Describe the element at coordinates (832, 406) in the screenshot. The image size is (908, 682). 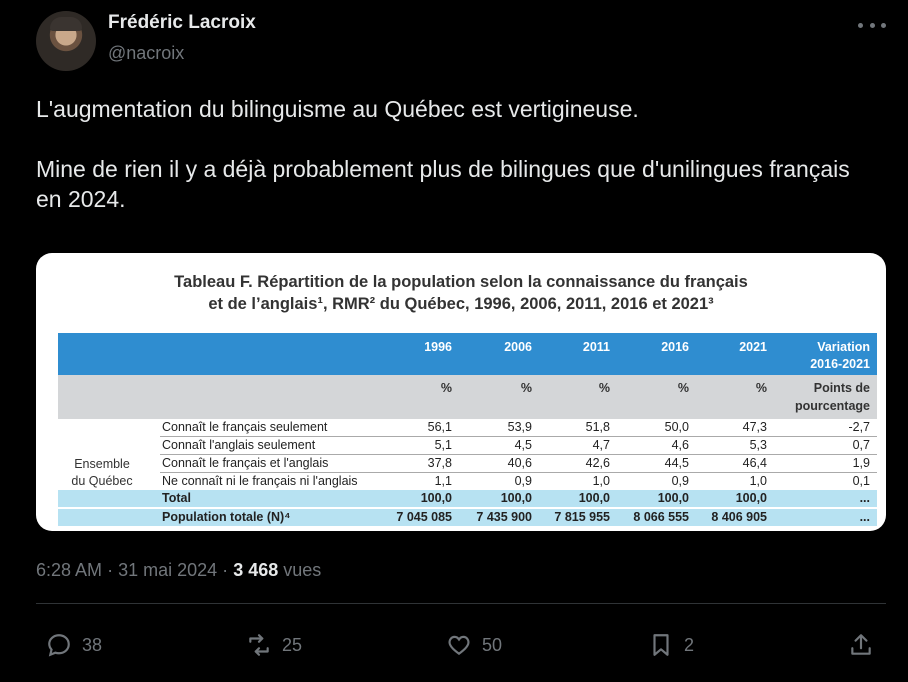
I see `variation-unit: pourcentage` at that location.